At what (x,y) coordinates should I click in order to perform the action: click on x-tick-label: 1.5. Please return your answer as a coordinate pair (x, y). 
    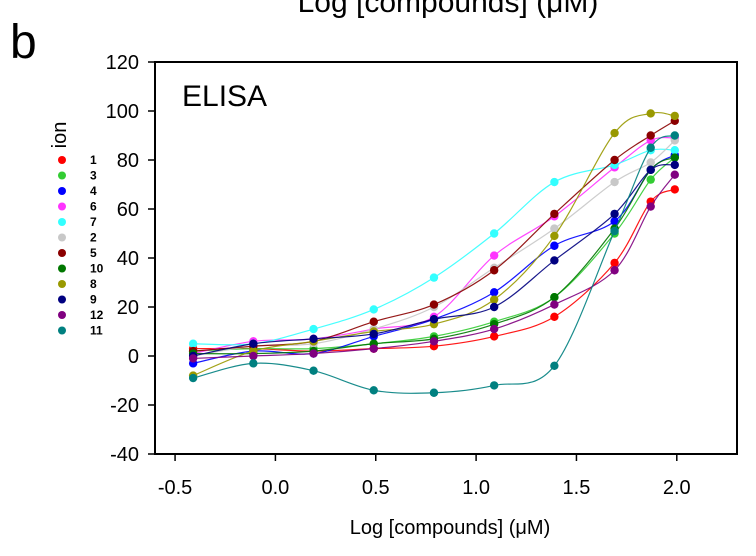
    Looking at the image, I should click on (577, 488).